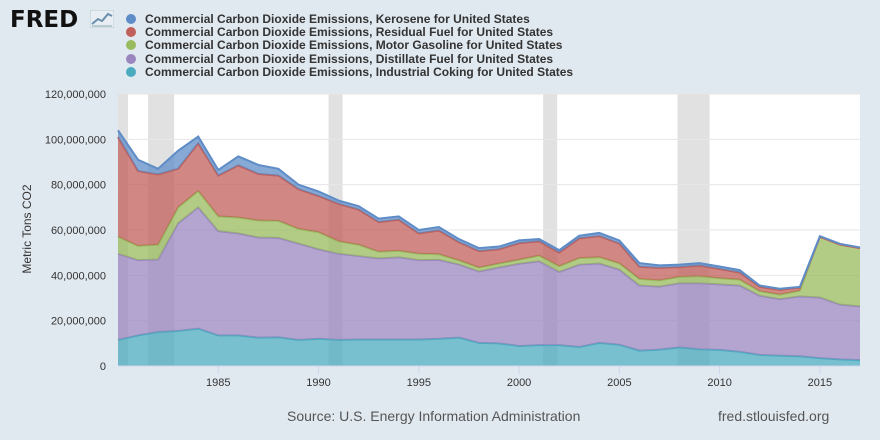  What do you see at coordinates (519, 383) in the screenshot?
I see `x-tick-label-3: 2000` at bounding box center [519, 383].